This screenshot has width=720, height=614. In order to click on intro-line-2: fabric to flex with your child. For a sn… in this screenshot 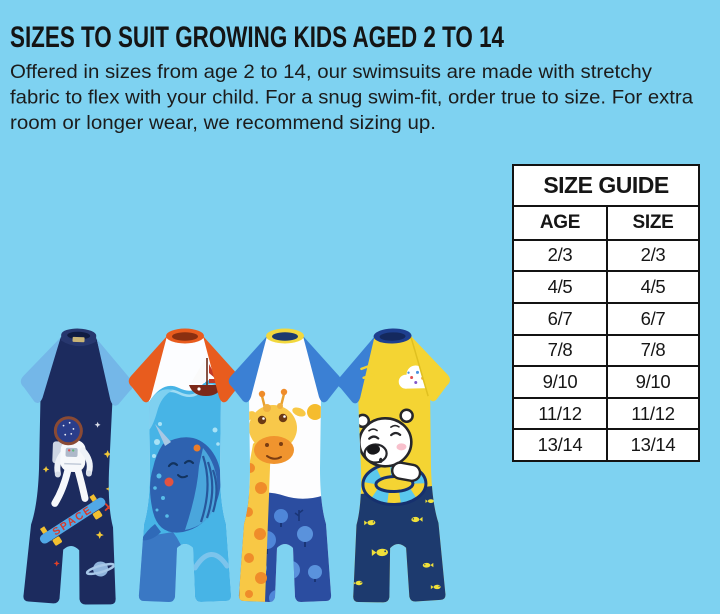, I will do `click(351, 98)`.